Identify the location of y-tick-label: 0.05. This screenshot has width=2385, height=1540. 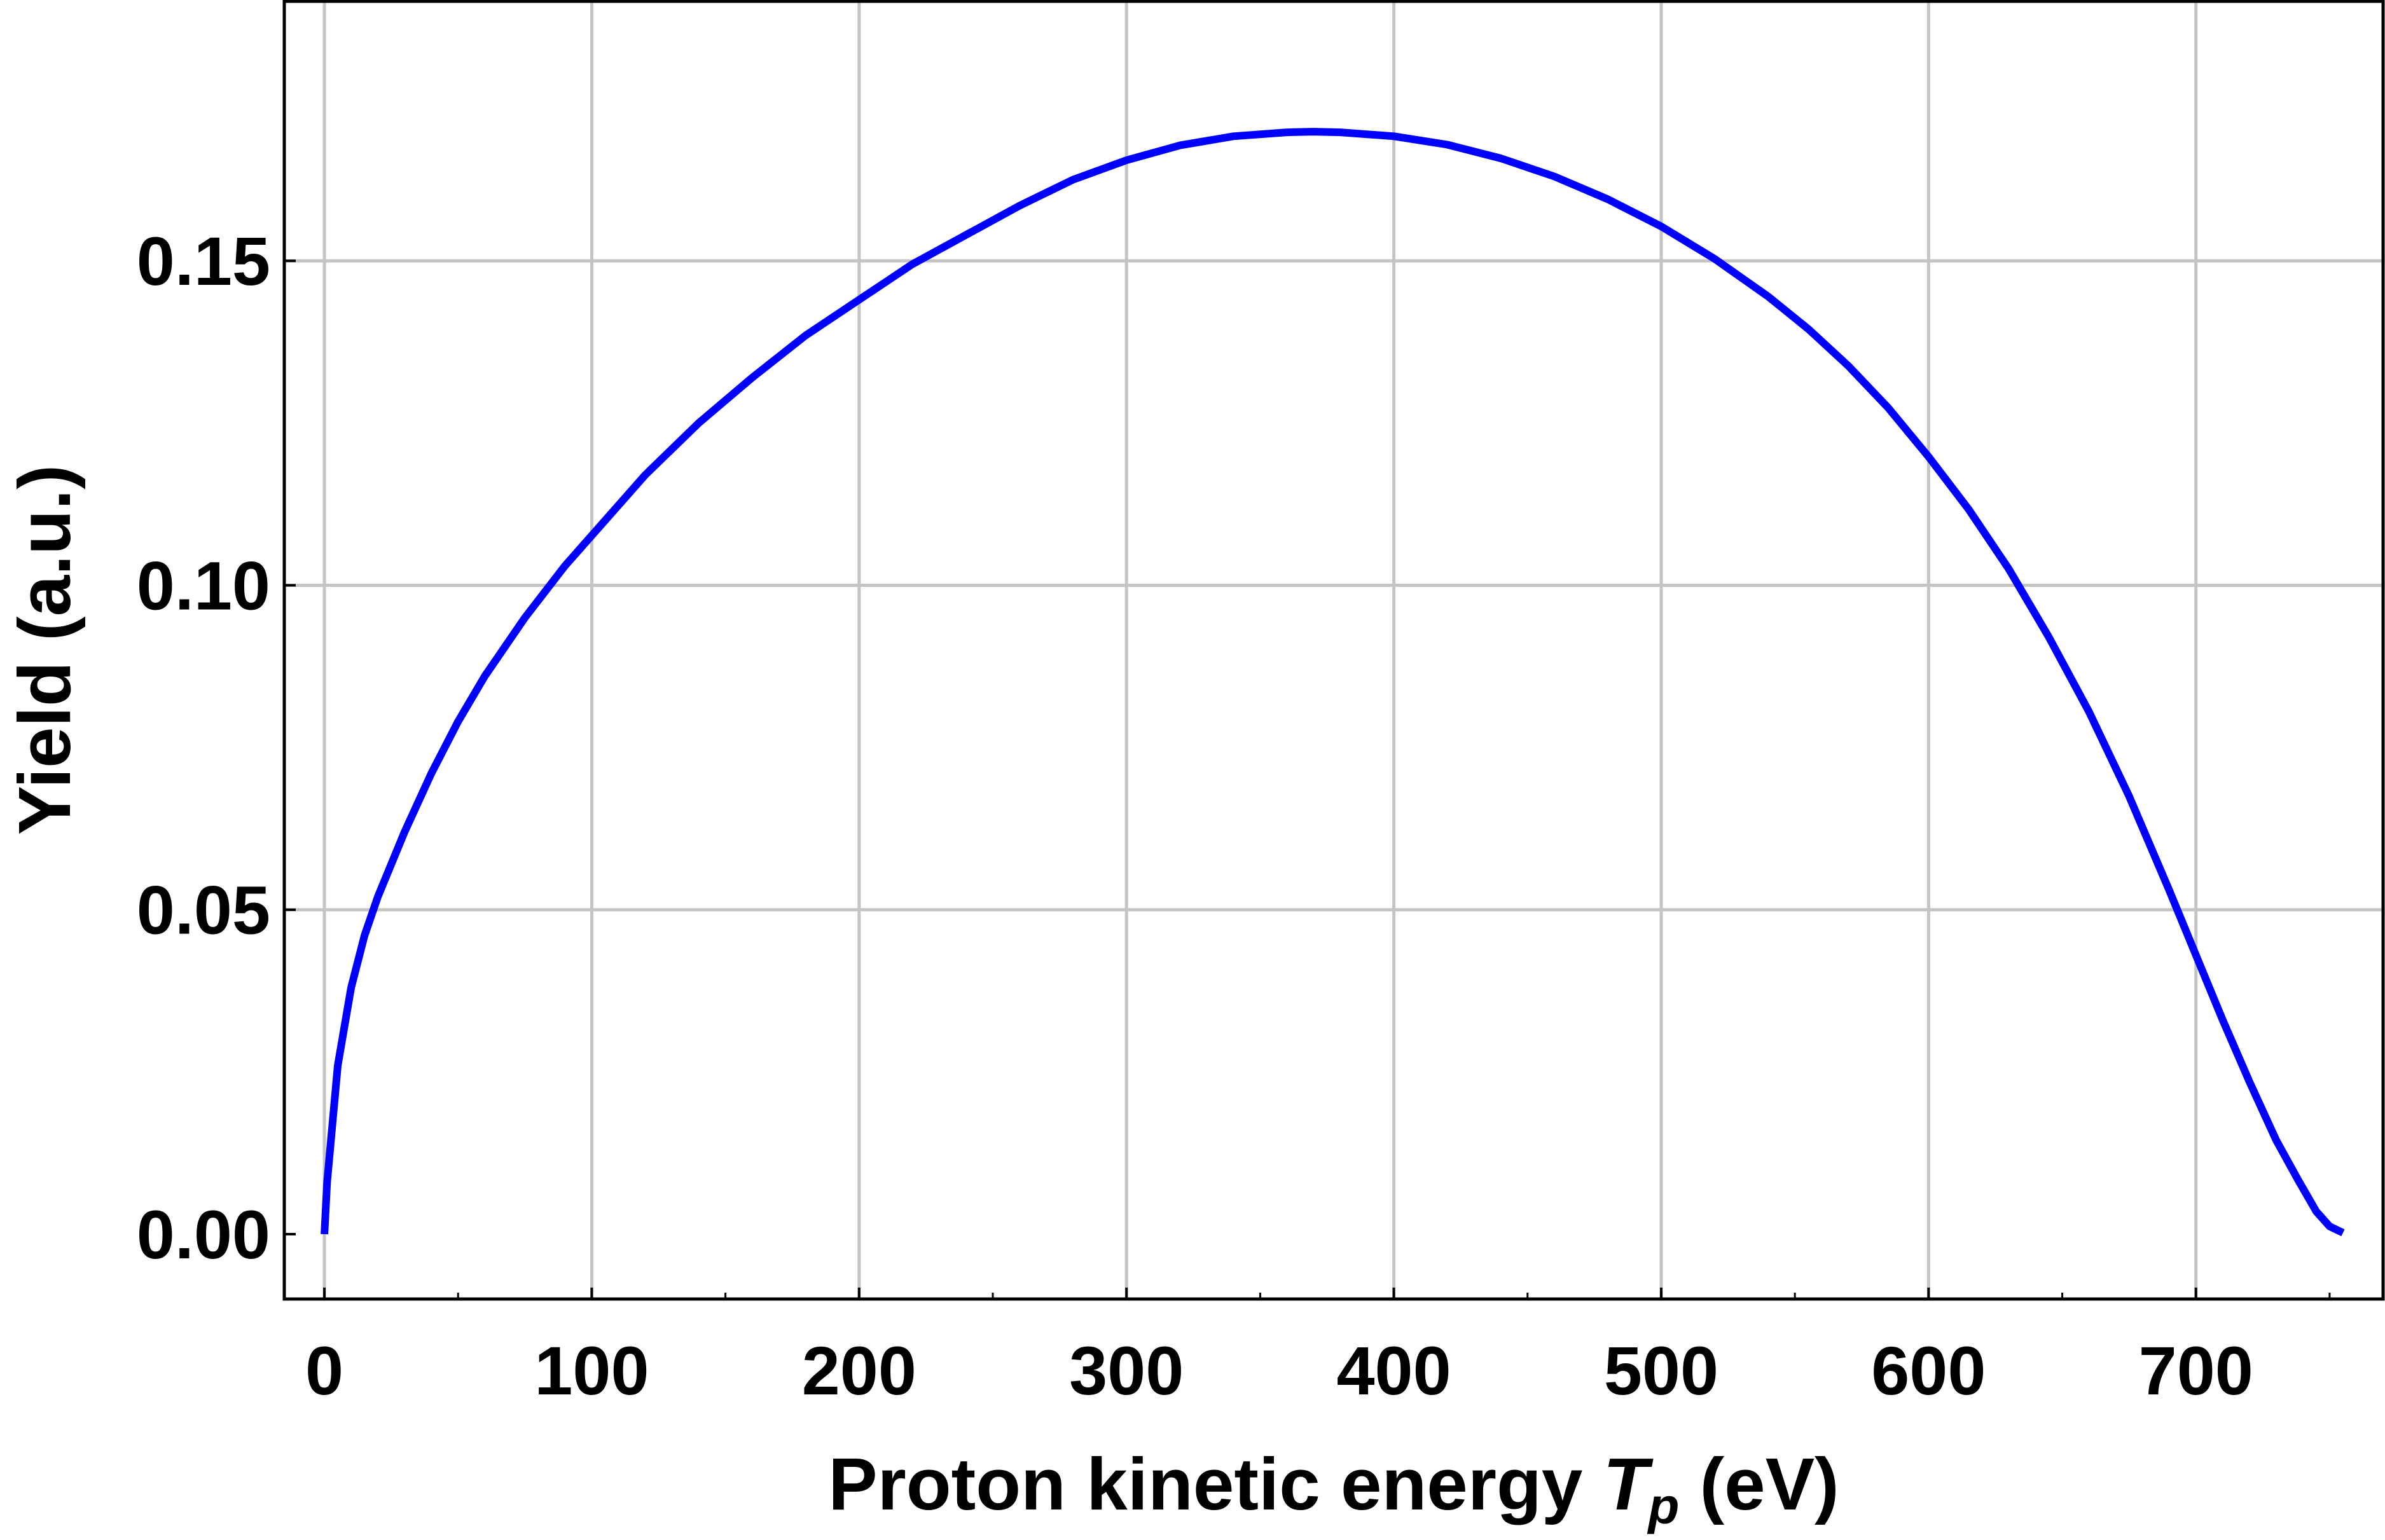
(203, 910).